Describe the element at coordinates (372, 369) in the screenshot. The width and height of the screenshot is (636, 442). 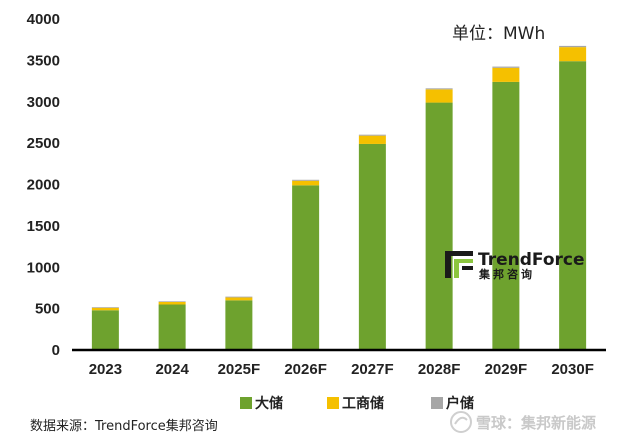
I see `x-tick-label-2027F: 2027F` at that location.